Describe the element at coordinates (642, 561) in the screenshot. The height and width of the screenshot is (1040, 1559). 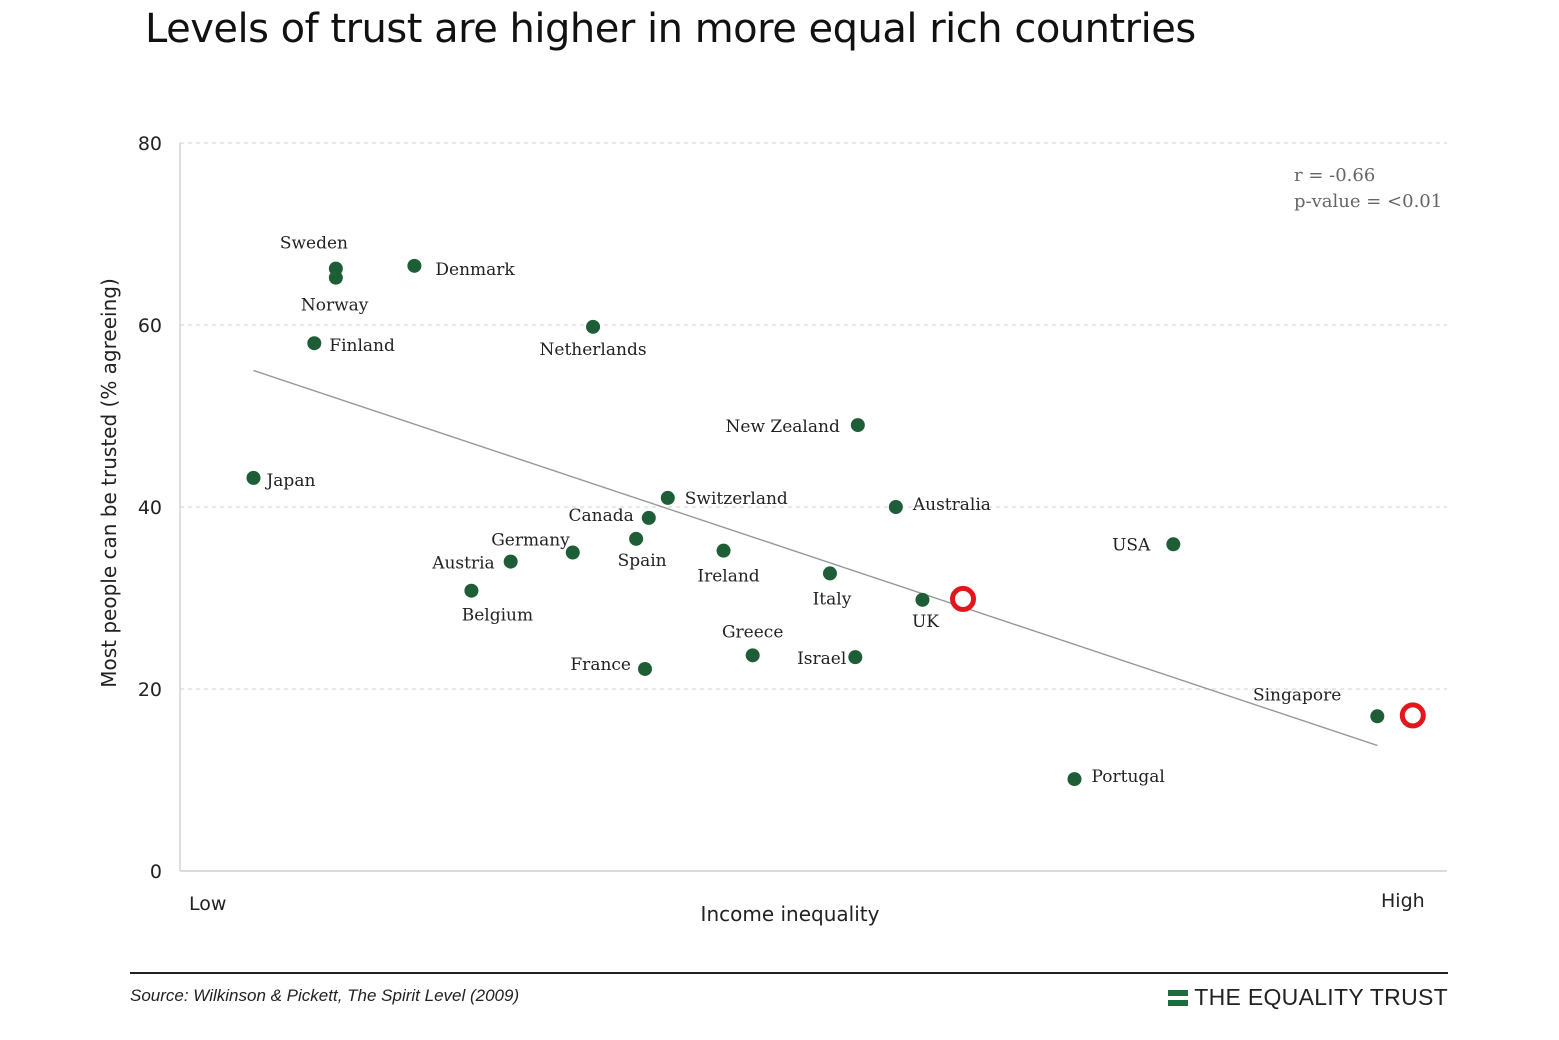
I see `label-spain: Spain` at that location.